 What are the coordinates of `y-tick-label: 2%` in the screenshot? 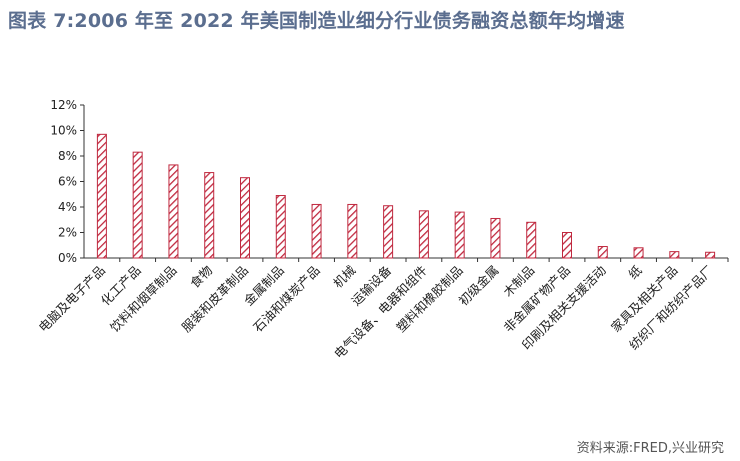 It's located at (67, 233).